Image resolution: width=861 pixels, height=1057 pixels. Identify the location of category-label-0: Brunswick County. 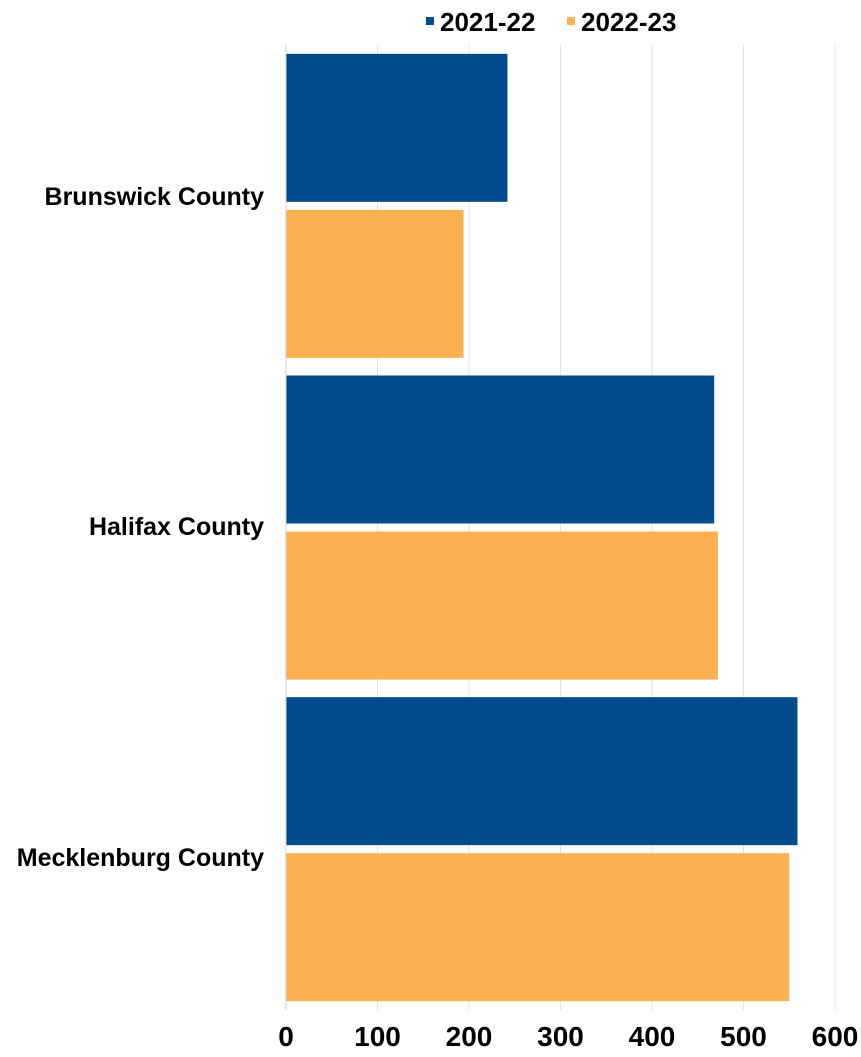
(155, 197).